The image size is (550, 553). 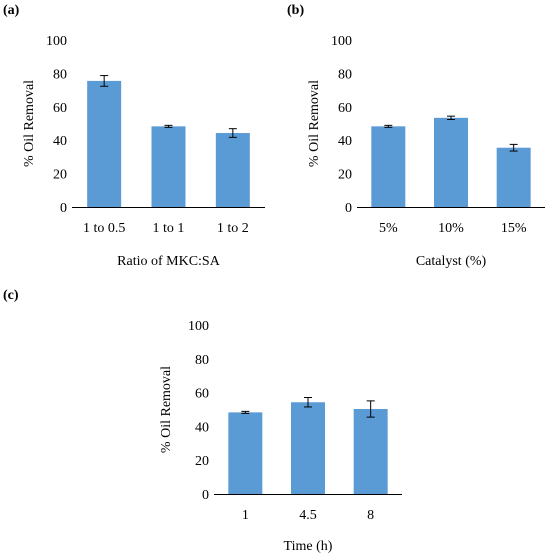 What do you see at coordinates (514, 228) in the screenshot?
I see `x-tick-label: 15%` at bounding box center [514, 228].